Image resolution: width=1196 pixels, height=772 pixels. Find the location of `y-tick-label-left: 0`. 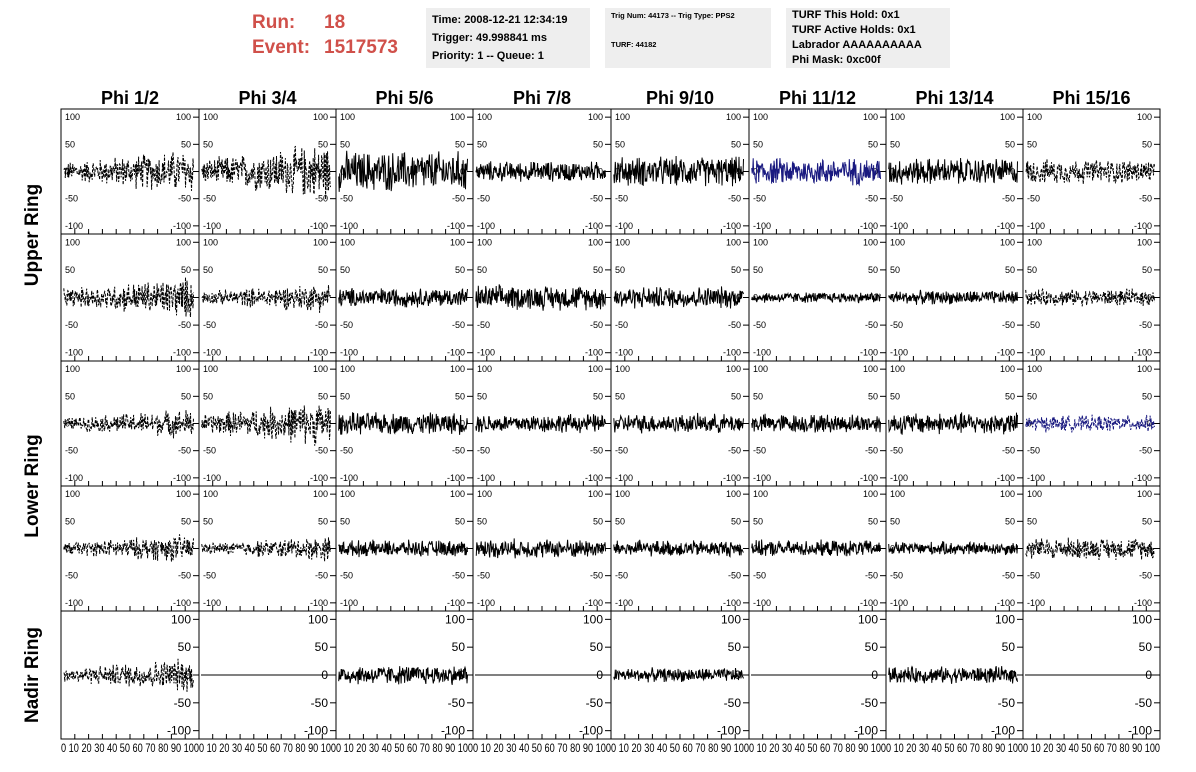

y-tick-label-left: 0 is located at coordinates (1029, 172).